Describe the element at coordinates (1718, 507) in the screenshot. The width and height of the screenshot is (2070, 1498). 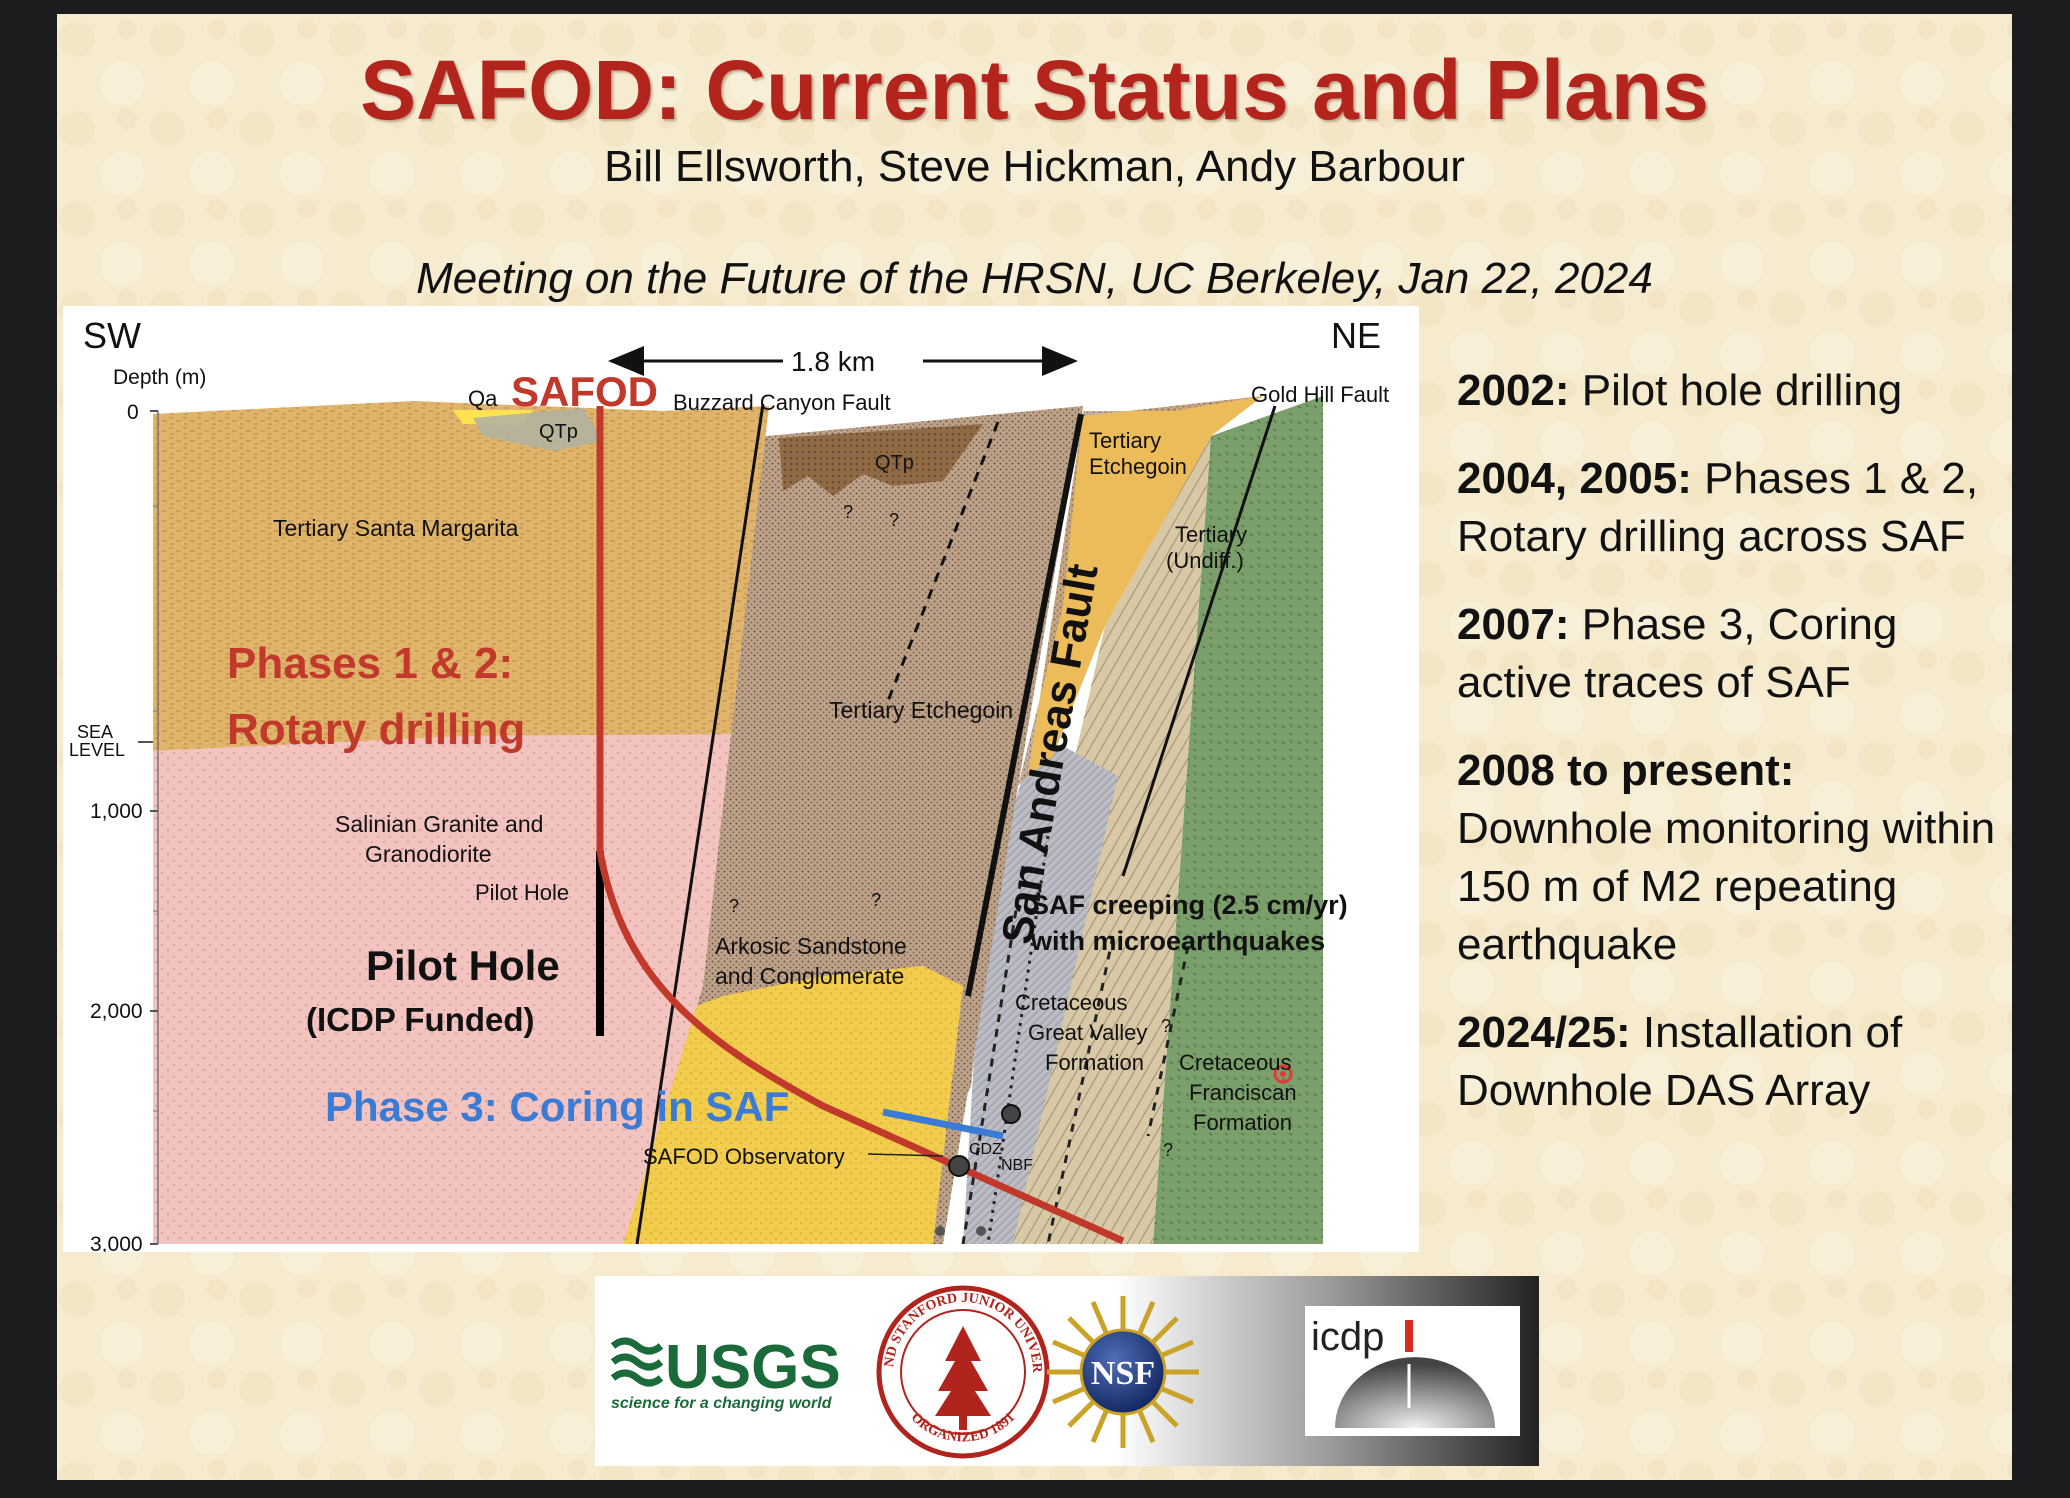
I see `timeline-text: Phases 1 & 2, Rotary drilling across SAF` at that location.